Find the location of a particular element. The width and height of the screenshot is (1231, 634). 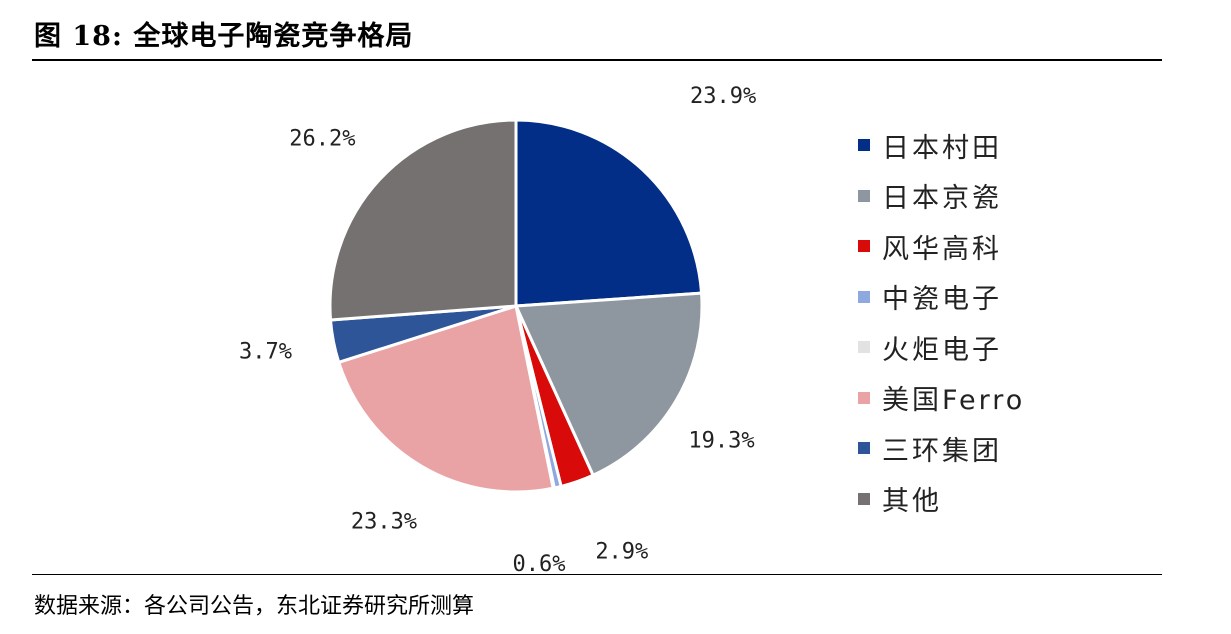

legend-label: 三环集团 is located at coordinates (942, 451).